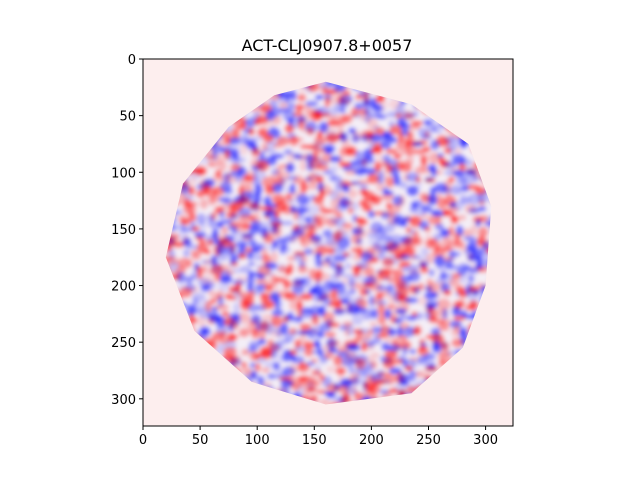  I want to click on y-axis: 0 50 100 150 200 250 300, so click(127, 230).